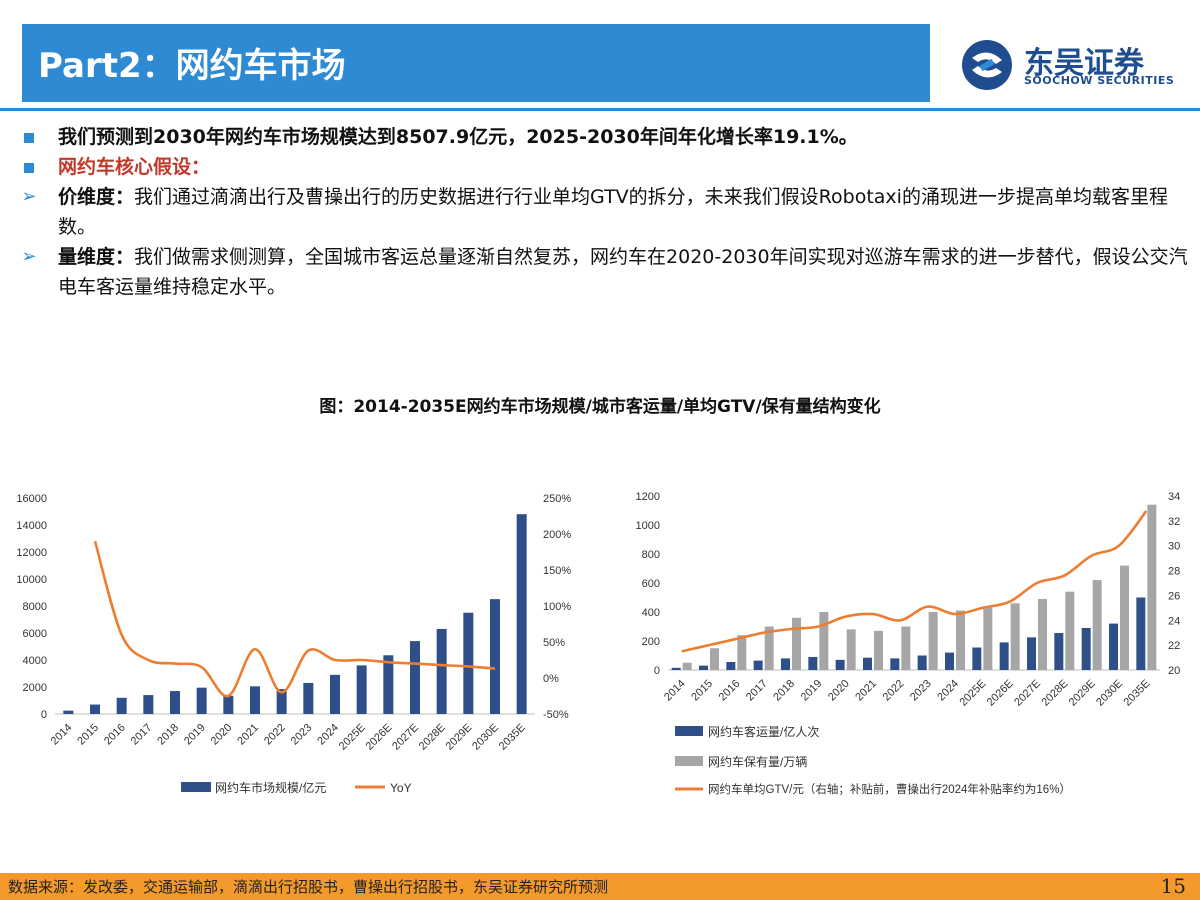 This screenshot has width=1200, height=900. Describe the element at coordinates (651, 584) in the screenshot. I see `y-left-tick-label: 600` at that location.